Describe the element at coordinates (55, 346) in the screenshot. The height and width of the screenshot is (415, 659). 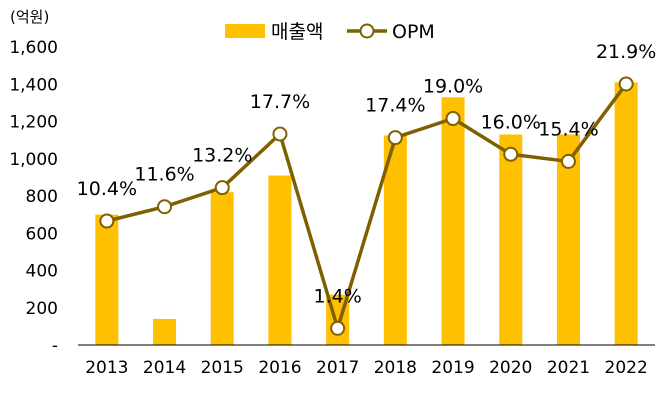
I see `y-tick-label: -` at that location.